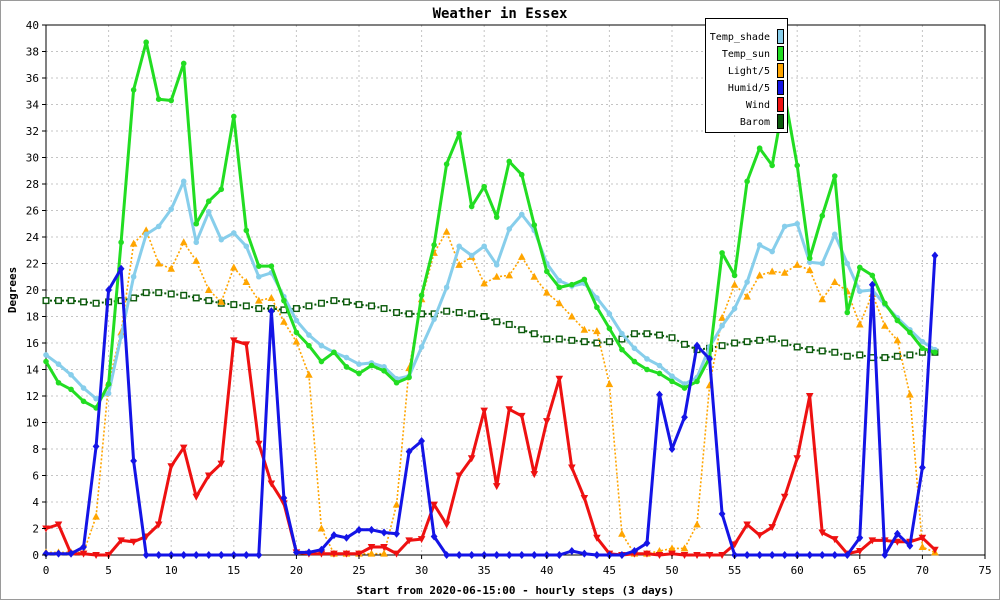 This screenshot has width=1000, height=600. I want to click on y-tick-label: 16, so click(32, 343).